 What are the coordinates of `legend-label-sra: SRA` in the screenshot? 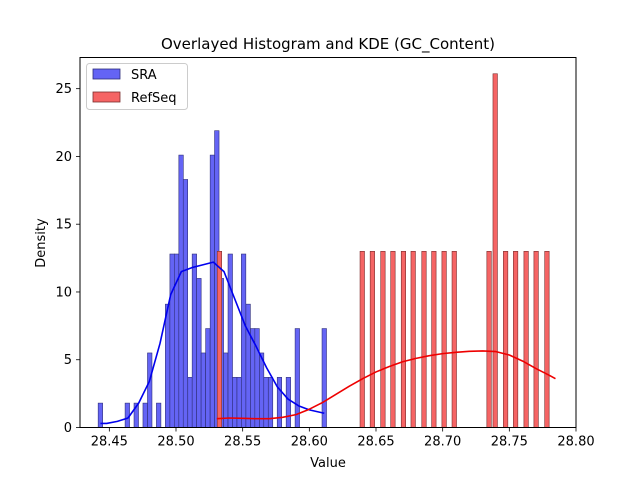 It's located at (144, 75).